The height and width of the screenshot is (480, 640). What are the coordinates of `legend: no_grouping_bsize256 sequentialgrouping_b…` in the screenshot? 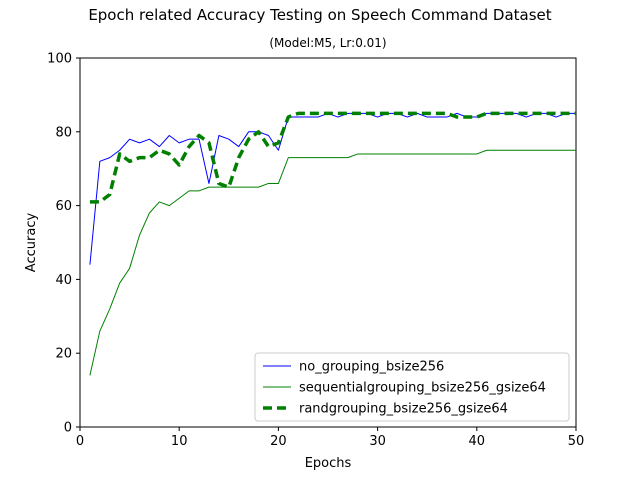 It's located at (412, 387).